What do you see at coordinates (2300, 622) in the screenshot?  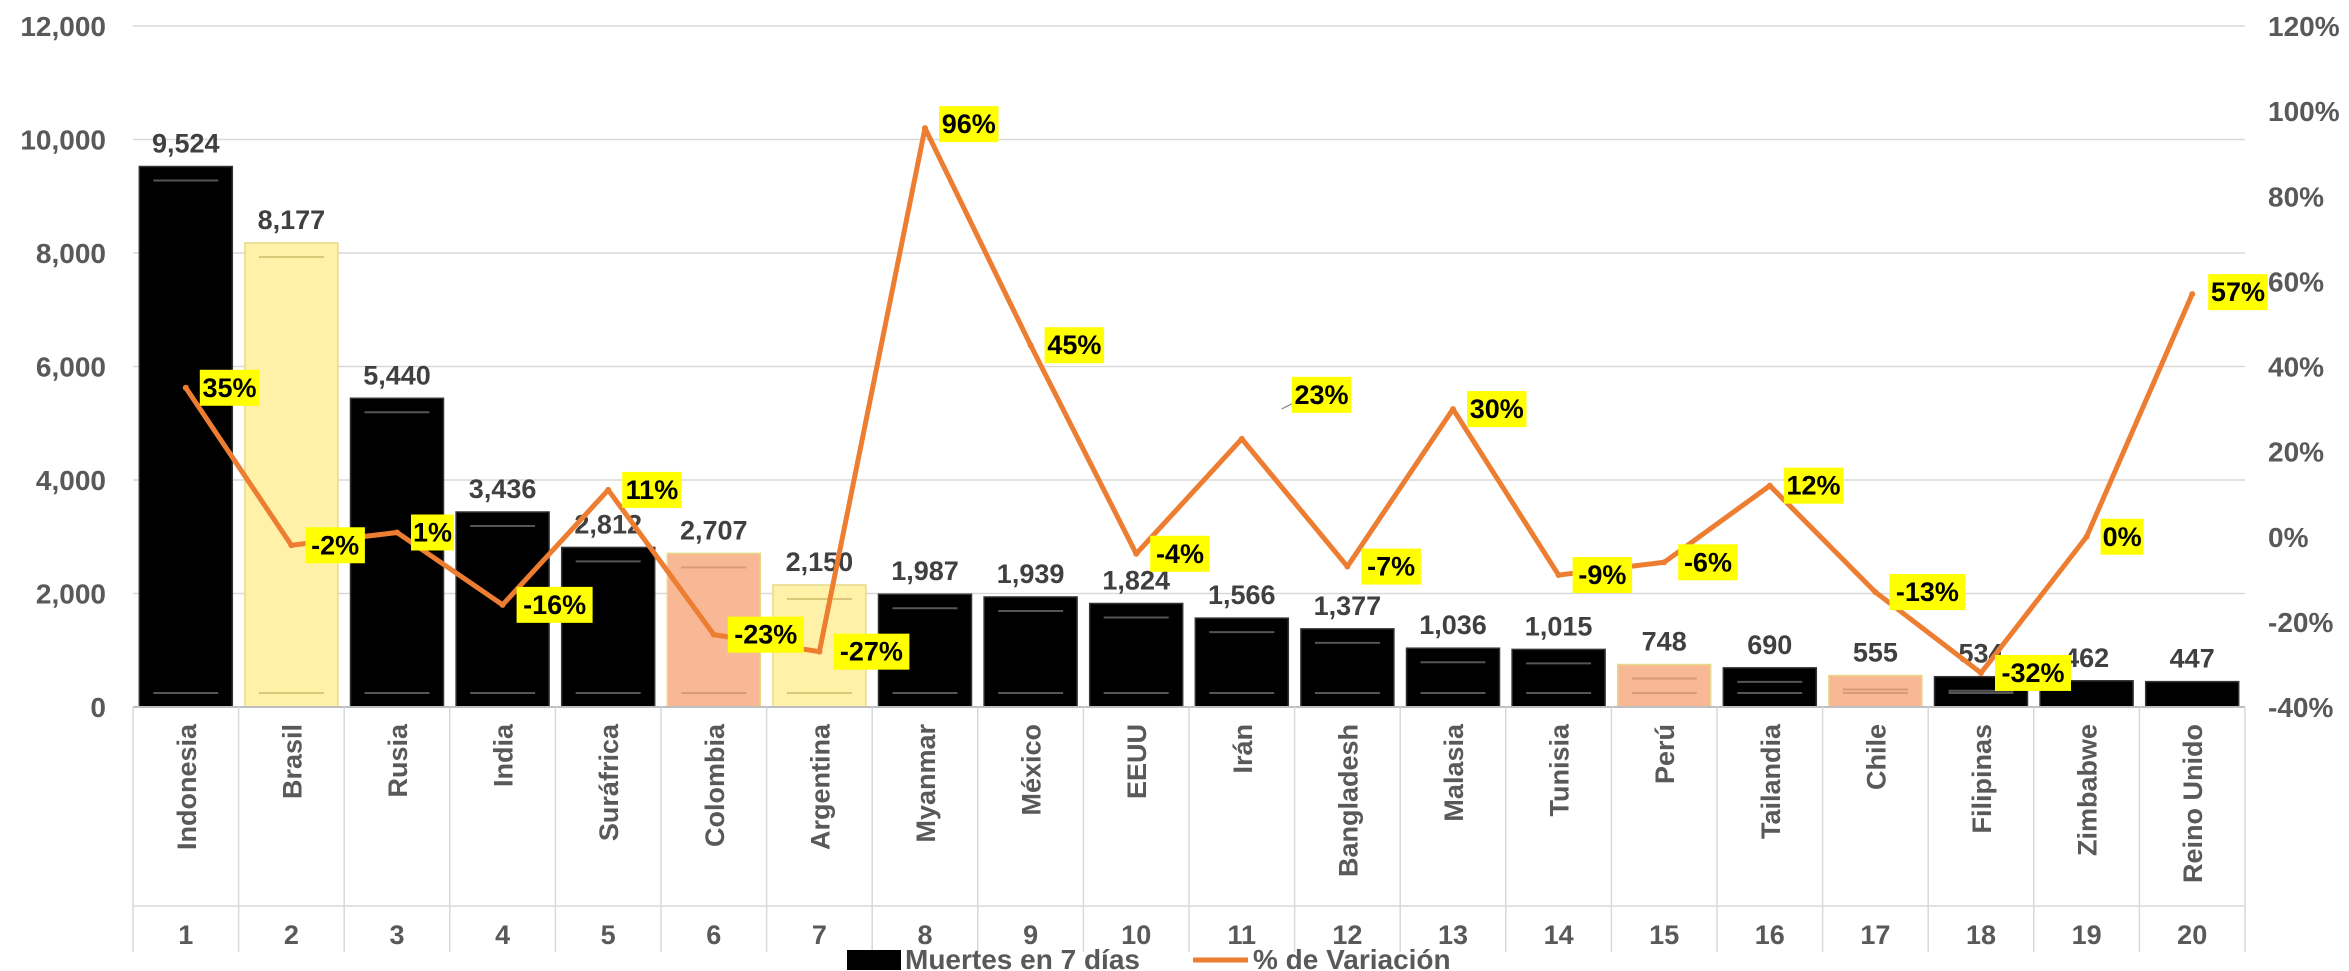 I see `right-tick-label: -20%` at bounding box center [2300, 622].